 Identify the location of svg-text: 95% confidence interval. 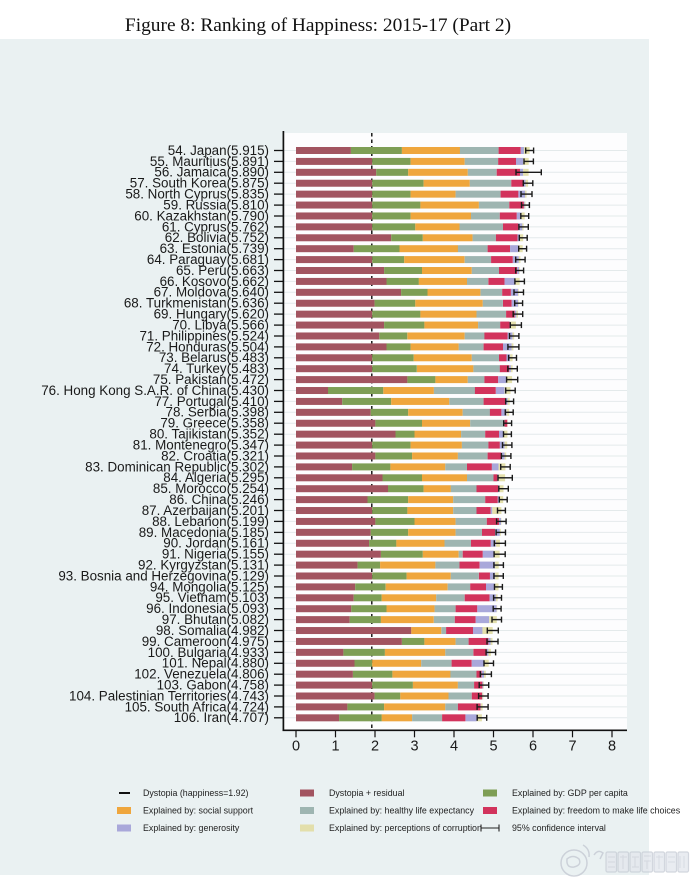
(559, 828).